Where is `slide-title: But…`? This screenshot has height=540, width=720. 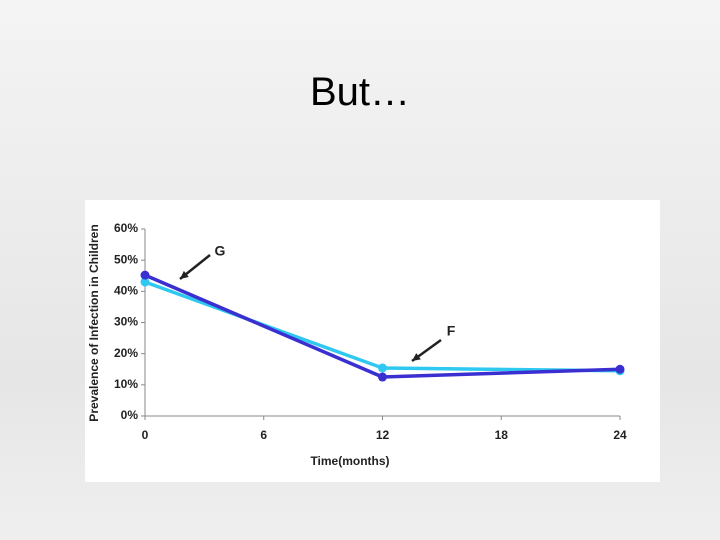 slide-title: But… is located at coordinates (360, 92).